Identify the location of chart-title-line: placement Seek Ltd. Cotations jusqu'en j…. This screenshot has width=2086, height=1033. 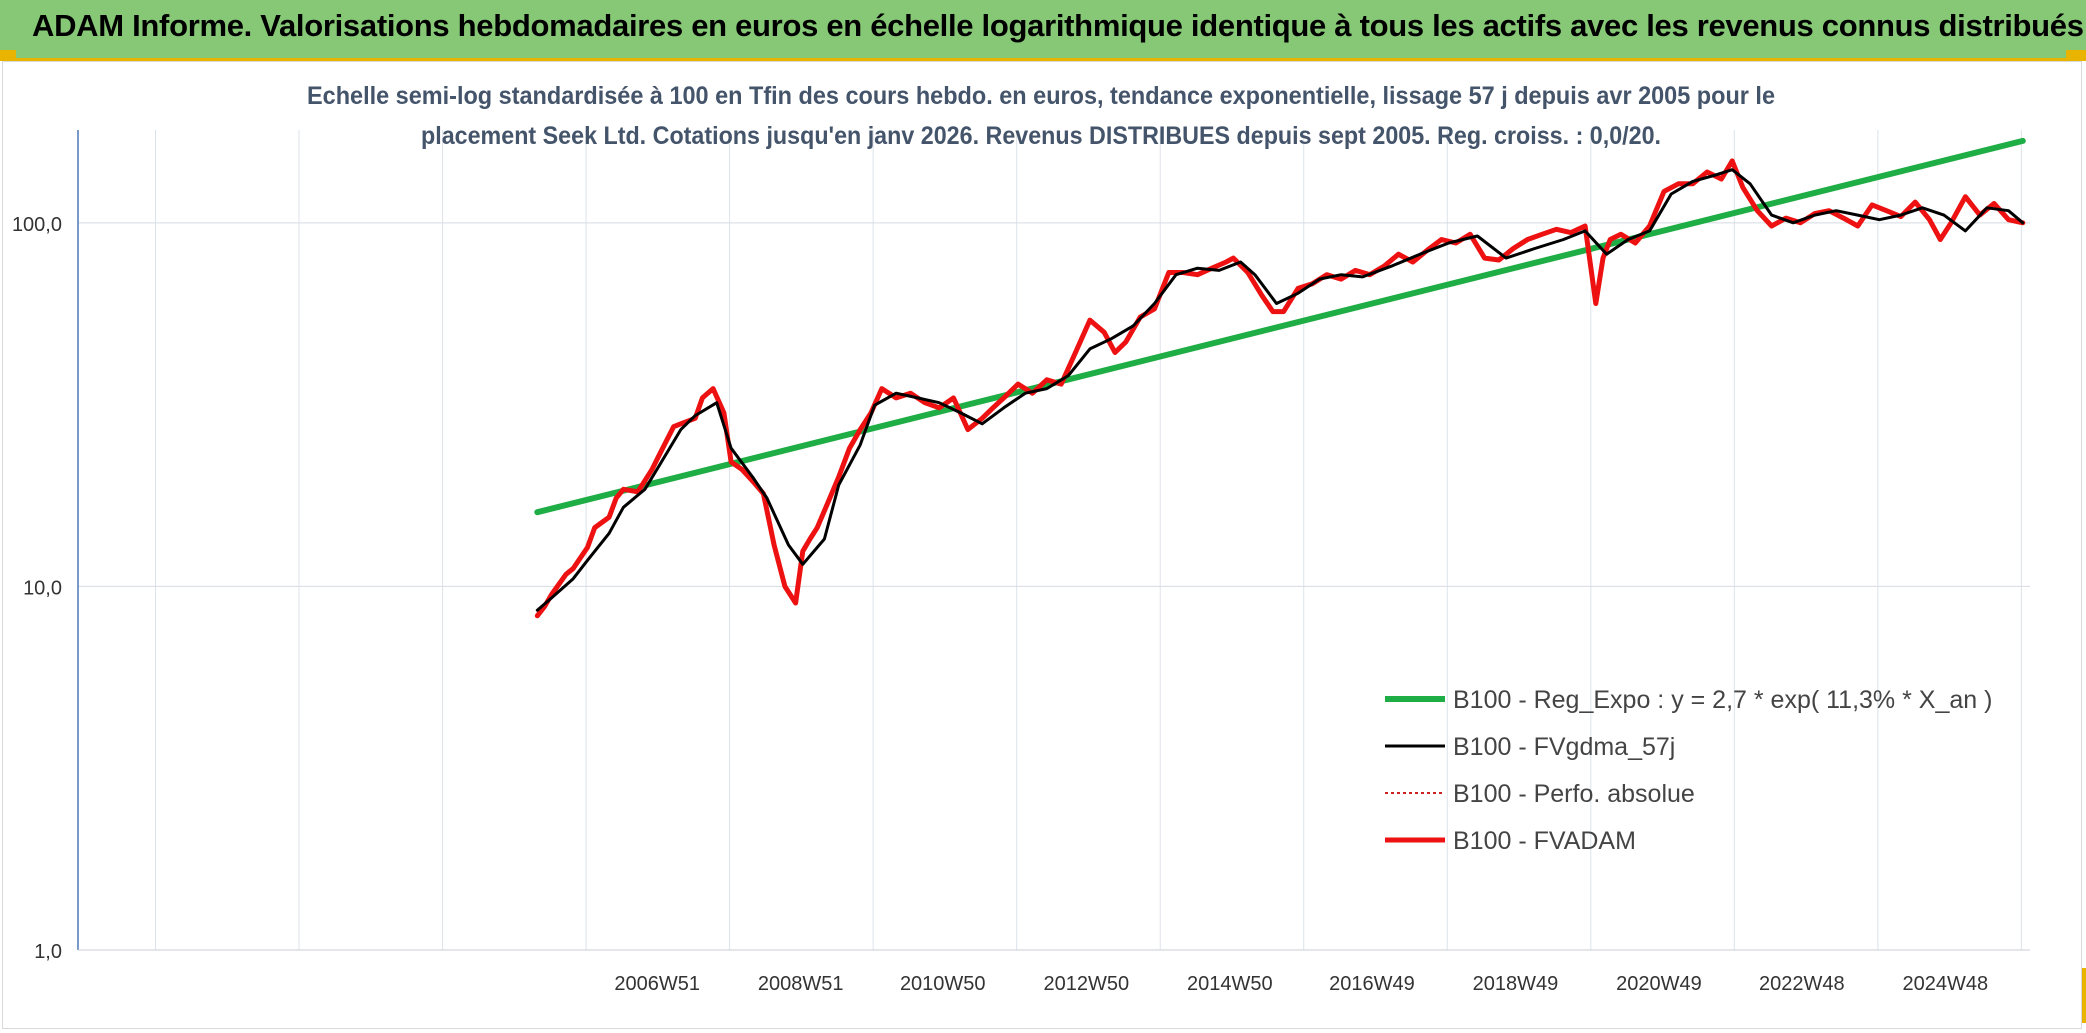
(1041, 136).